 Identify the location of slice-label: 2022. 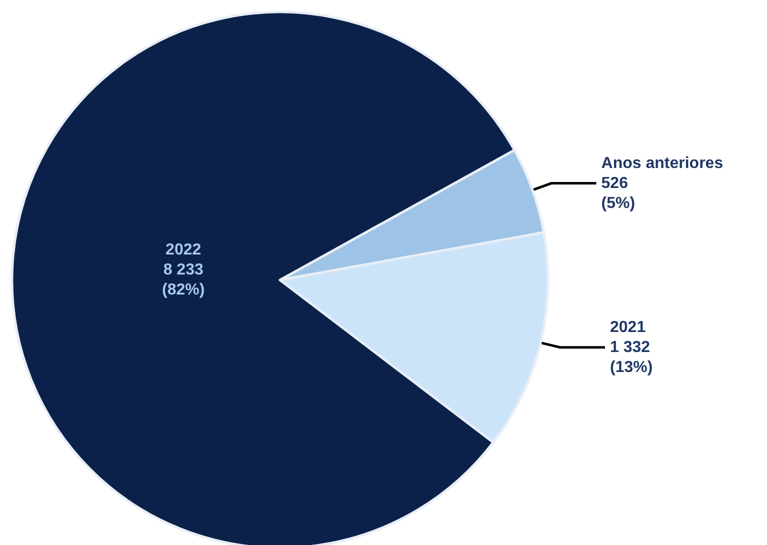
(184, 250).